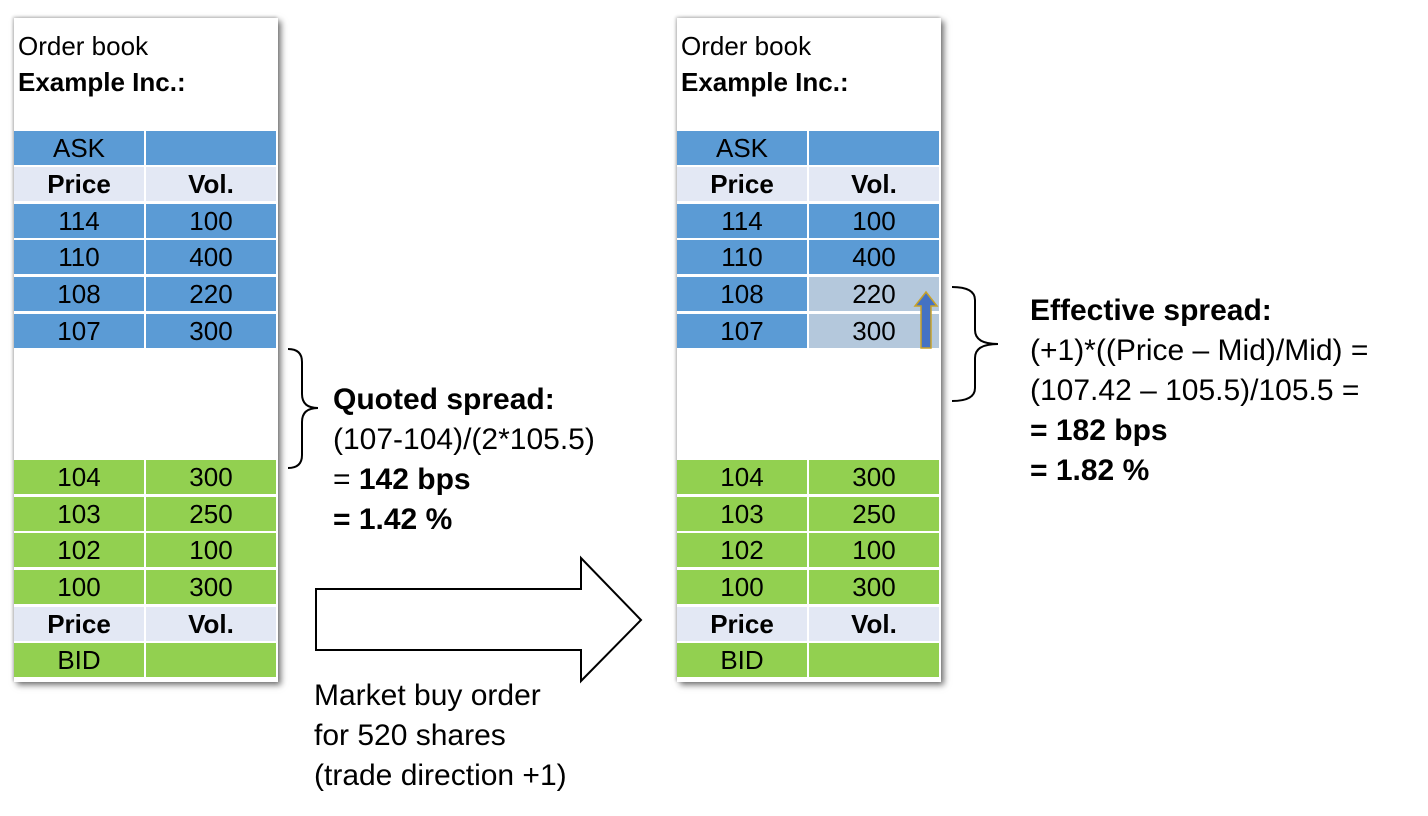 The height and width of the screenshot is (816, 1428). Describe the element at coordinates (1090, 470) in the screenshot. I see `effective-spread-percent: = 1.82 %` at that location.